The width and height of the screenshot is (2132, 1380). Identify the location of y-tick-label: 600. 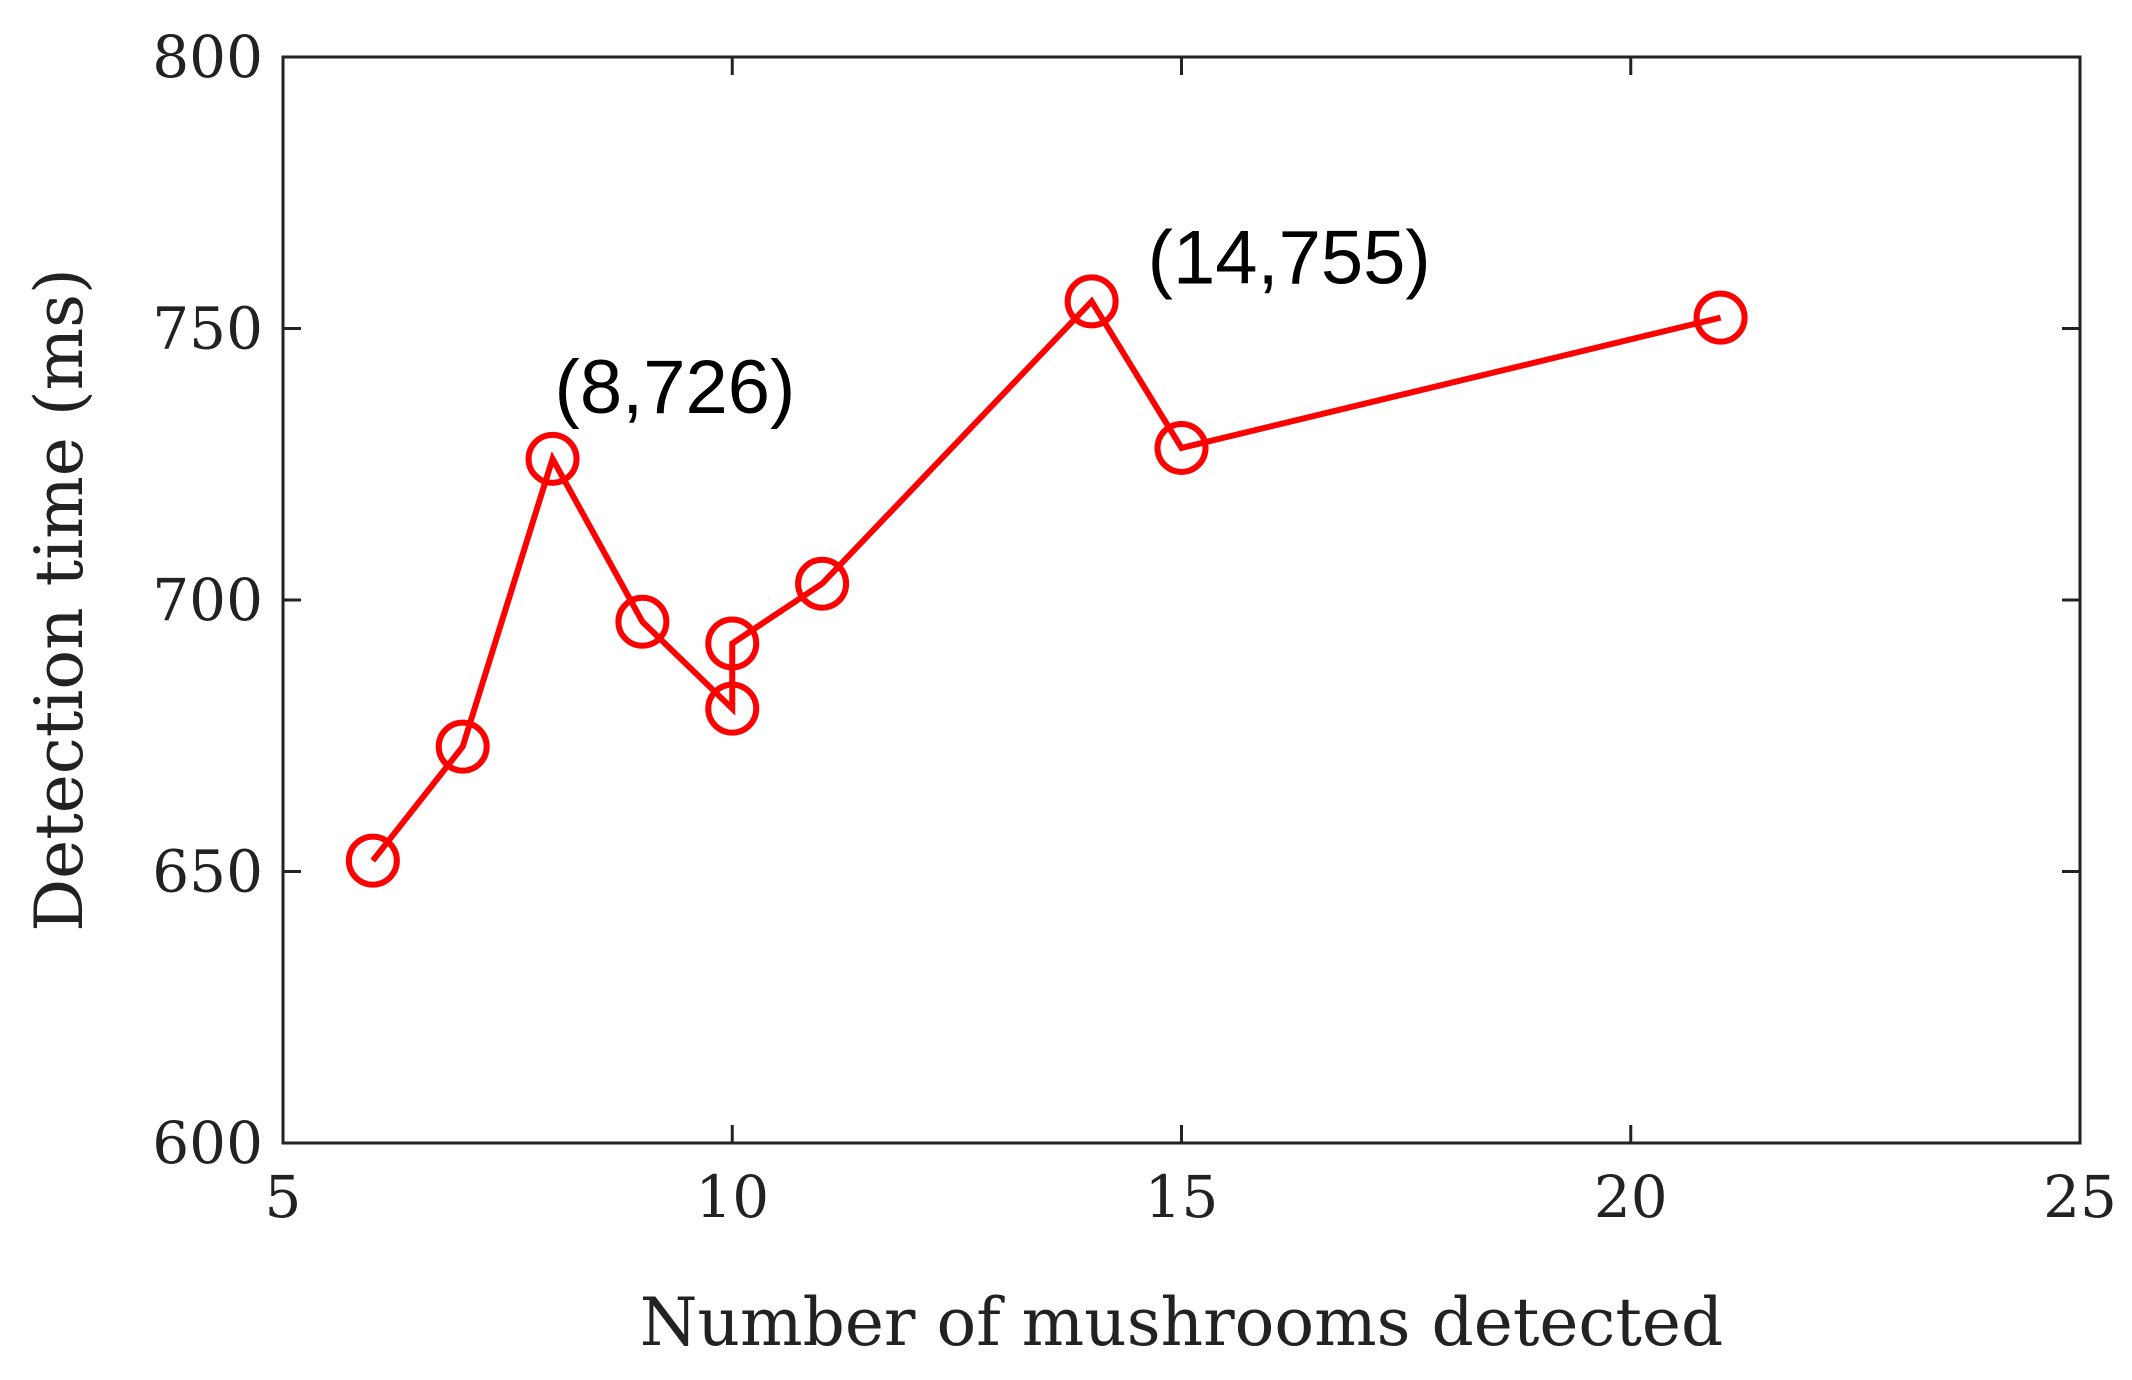
(207, 1143).